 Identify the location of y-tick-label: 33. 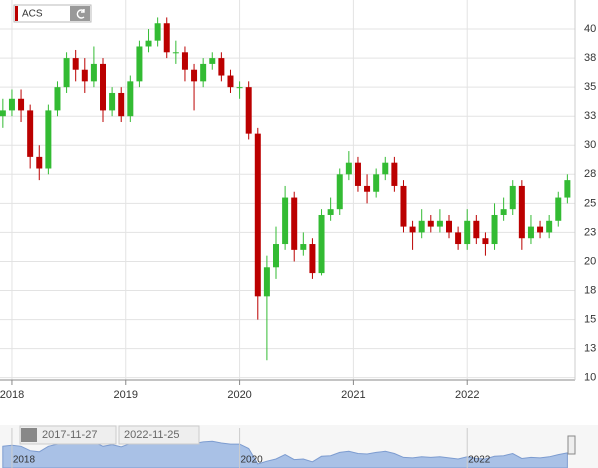
(590, 116).